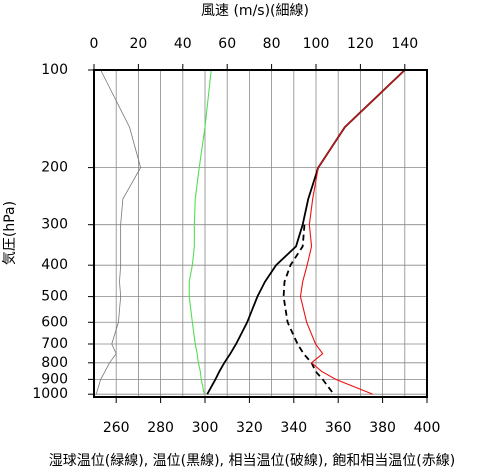 Image resolution: width=497 pixels, height=472 pixels. Describe the element at coordinates (54, 322) in the screenshot. I see `y-tick-label: 600` at that location.